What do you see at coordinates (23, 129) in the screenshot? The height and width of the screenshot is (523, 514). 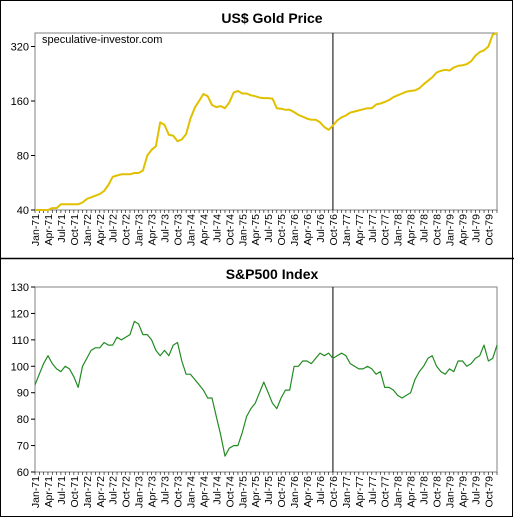 I see `gold-y-axis: 40 80 160 320` at bounding box center [23, 129].